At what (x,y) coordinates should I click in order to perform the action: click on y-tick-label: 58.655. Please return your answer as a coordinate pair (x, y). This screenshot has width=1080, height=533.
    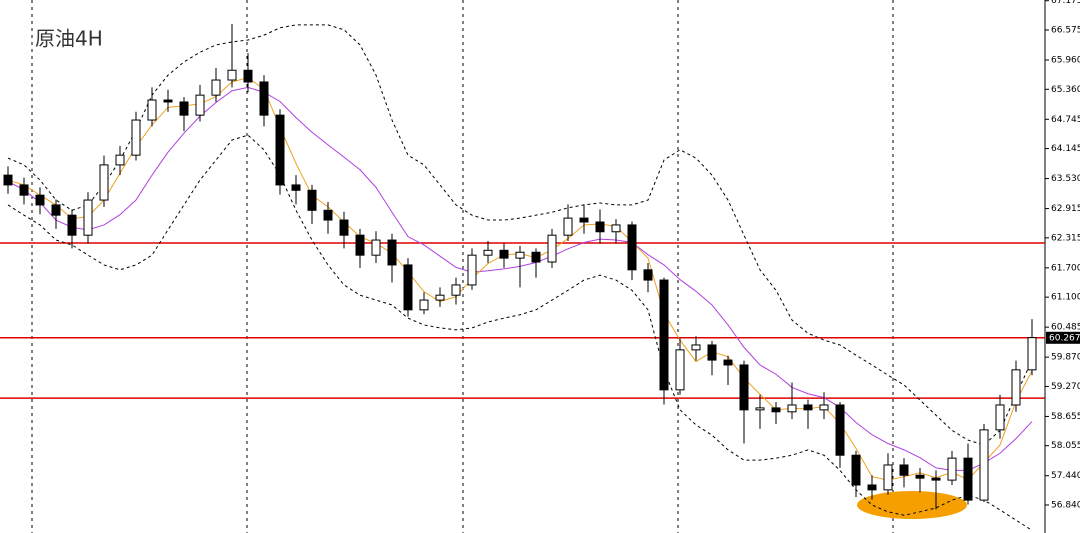
    Looking at the image, I should click on (1065, 417).